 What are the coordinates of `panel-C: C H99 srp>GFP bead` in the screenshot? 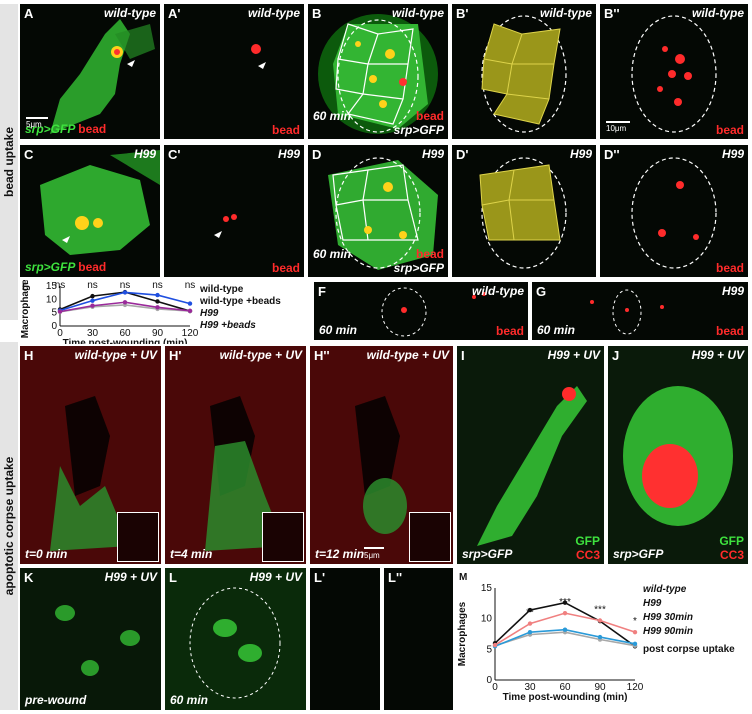 It's located at (90, 211).